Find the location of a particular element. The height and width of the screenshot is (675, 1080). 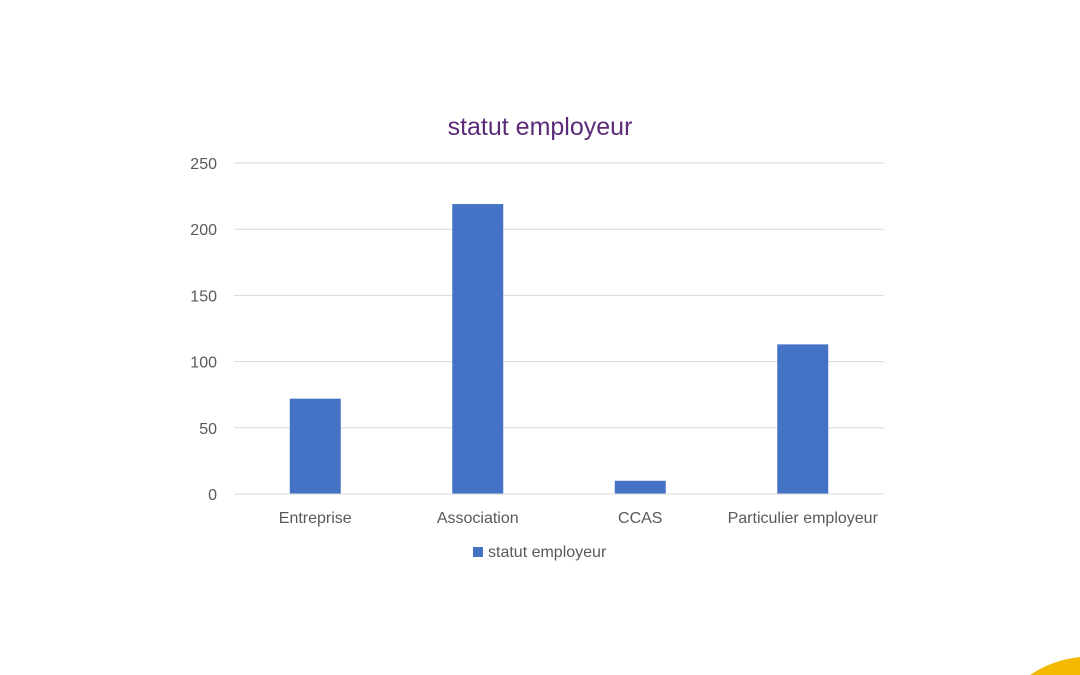

bar-particulier-employeur is located at coordinates (803, 419).